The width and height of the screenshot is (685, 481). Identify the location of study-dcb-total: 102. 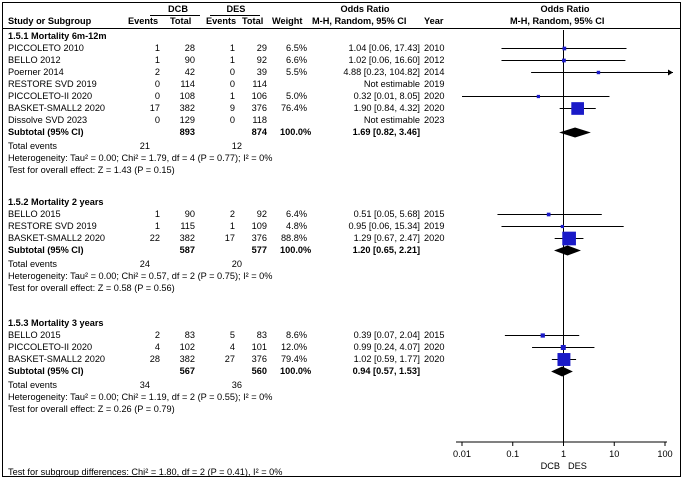
(187, 347).